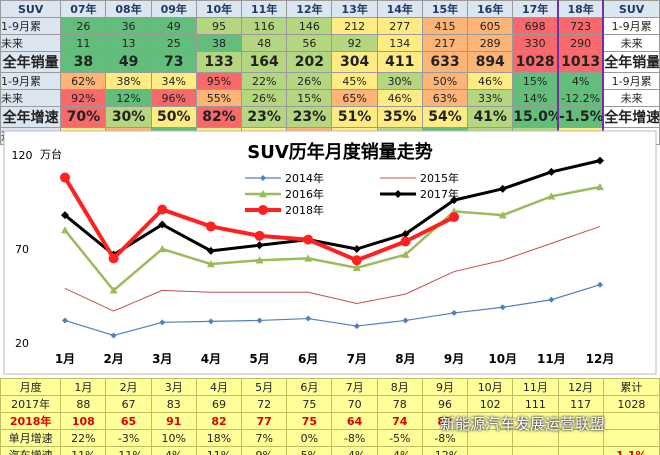 The height and width of the screenshot is (455, 660). What do you see at coordinates (263, 210) in the screenshot?
I see `legend-marker` at bounding box center [263, 210].